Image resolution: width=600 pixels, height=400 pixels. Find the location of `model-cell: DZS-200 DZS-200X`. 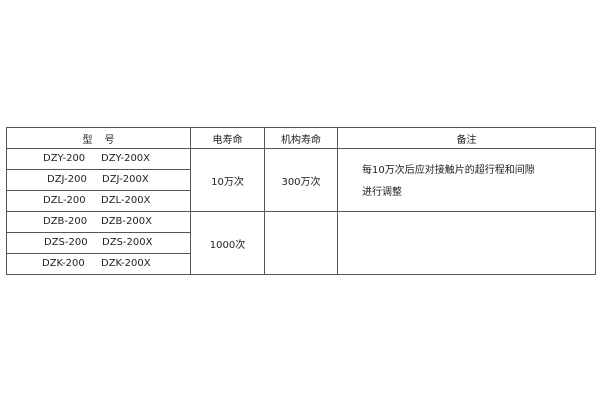

model-cell: DZS-200 DZS-200X is located at coordinates (98, 243).